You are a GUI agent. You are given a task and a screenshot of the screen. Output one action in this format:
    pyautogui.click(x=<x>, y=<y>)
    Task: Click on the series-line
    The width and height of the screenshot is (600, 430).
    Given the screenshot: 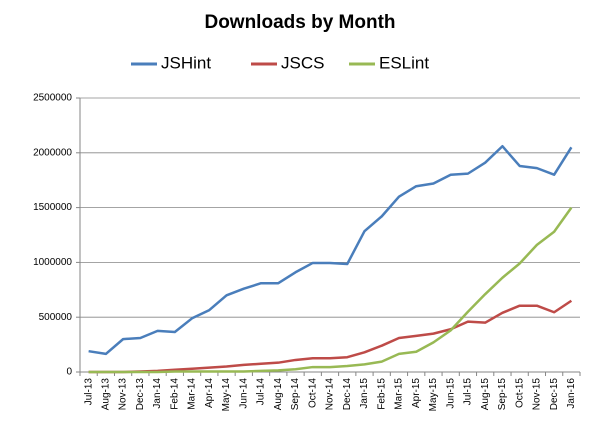 What is the action you would take?
    pyautogui.click(x=330, y=336)
    